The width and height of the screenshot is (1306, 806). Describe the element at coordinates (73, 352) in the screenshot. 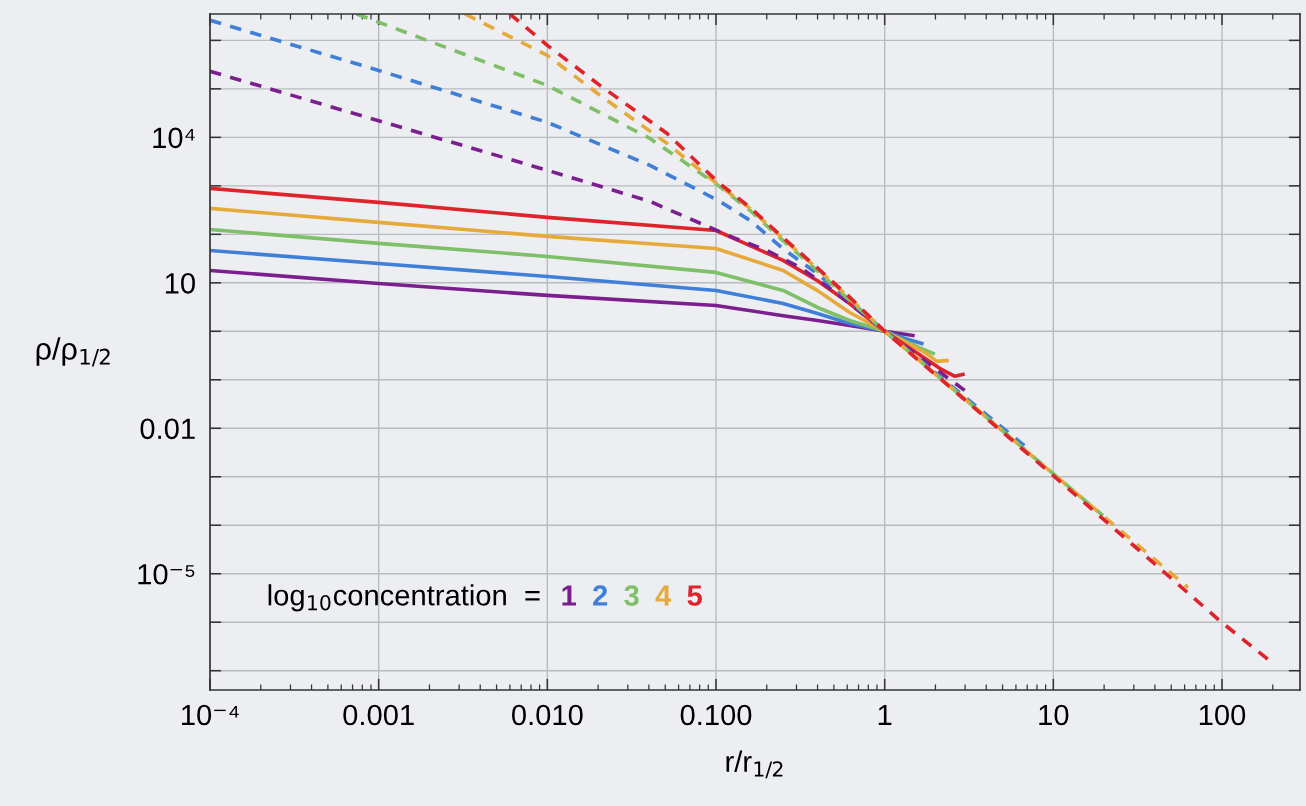

I see `y-axis-title: ρ/ρ$_{1/2}$` at that location.